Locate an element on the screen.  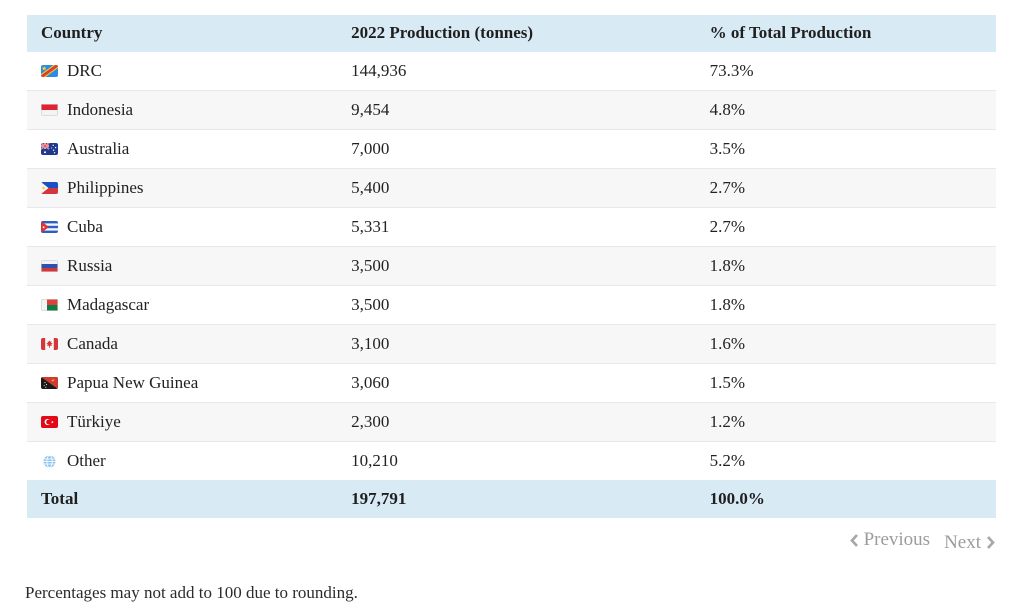
pagination: Previous Next is located at coordinates (511, 541).